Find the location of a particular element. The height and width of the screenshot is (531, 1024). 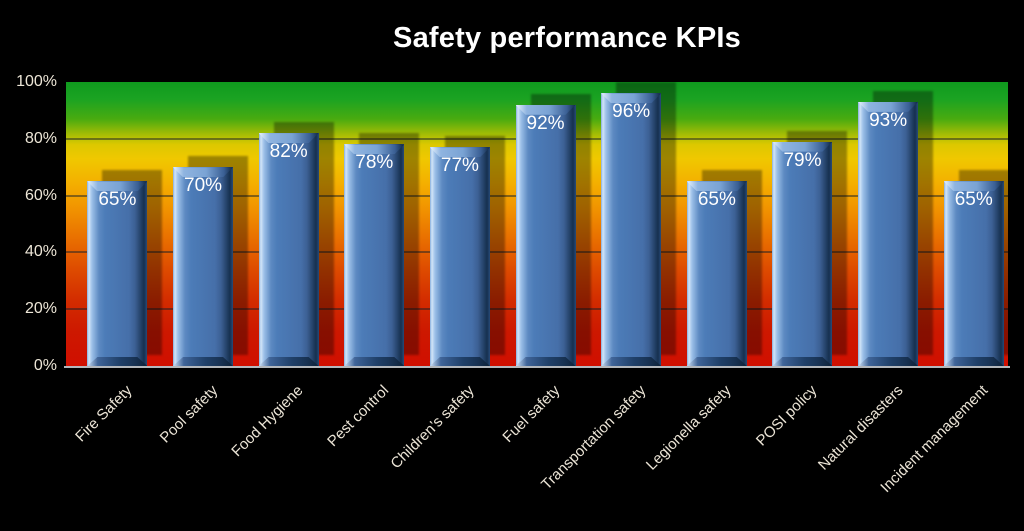

bar-value-label: 79% is located at coordinates (802, 160).